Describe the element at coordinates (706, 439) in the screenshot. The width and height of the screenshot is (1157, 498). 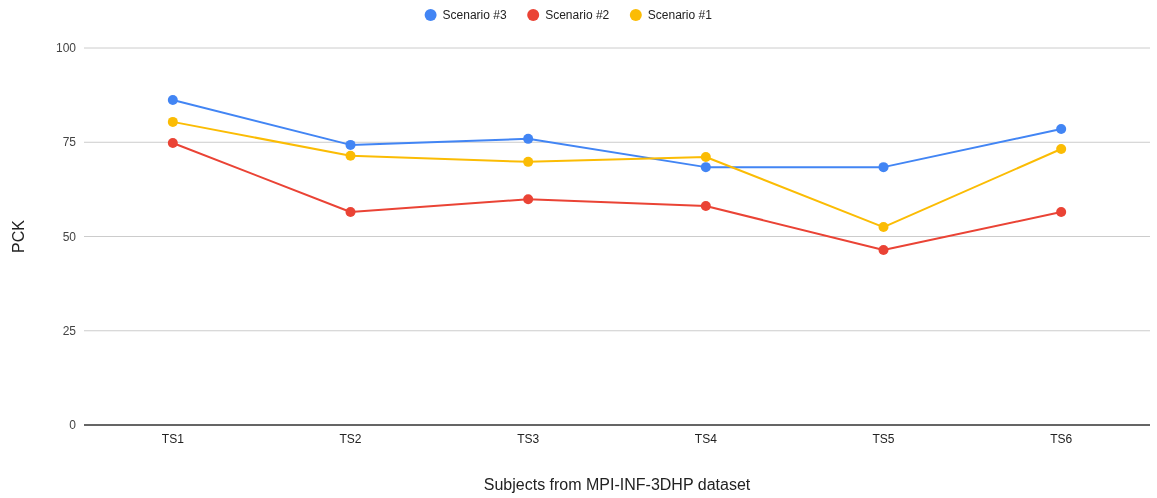
I see `x-tick-label: TS4` at that location.